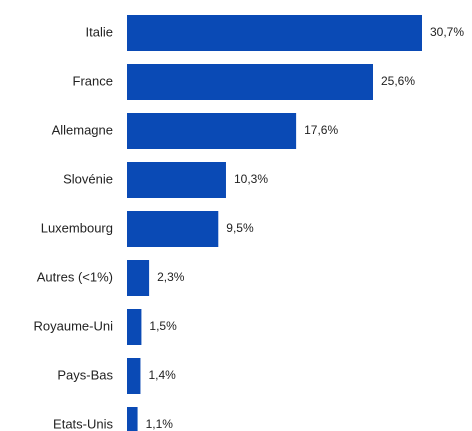 The image size is (472, 431). I want to click on value-label: 17,6%, so click(321, 130).